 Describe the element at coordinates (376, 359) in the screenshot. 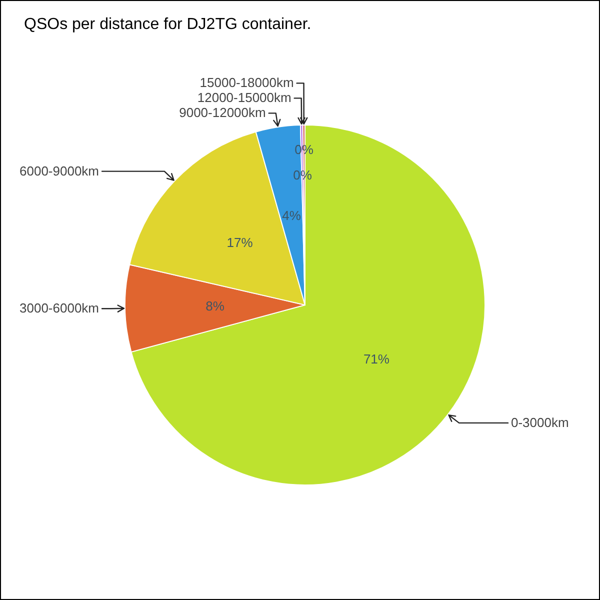

I see `data-label: 71%` at that location.